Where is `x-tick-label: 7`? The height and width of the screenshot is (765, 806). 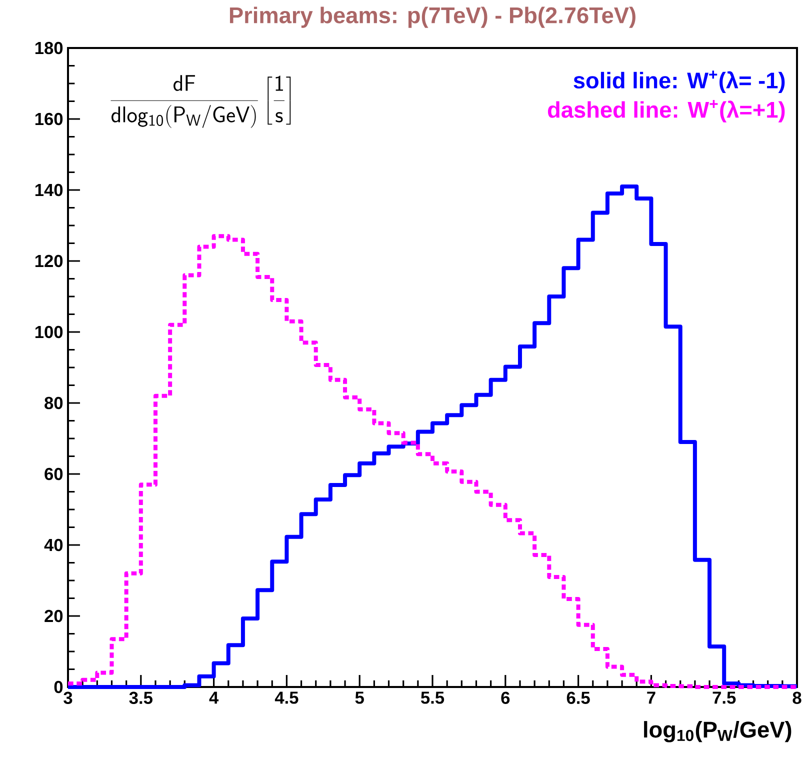
x-tick-label: 7 is located at coordinates (651, 698).